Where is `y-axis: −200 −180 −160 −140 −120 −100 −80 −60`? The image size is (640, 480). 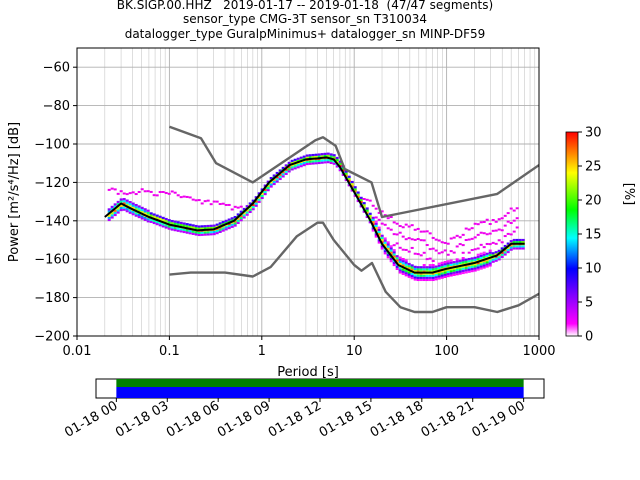
y-axis: −200 −180 −160 −140 −120 −100 −80 −60 is located at coordinates (55, 203).